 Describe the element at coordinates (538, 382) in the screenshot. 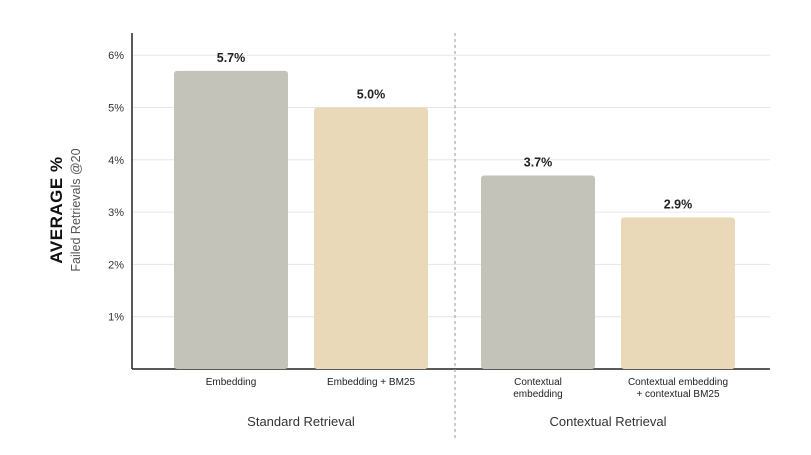

I see `x-category-label: Contextual` at that location.